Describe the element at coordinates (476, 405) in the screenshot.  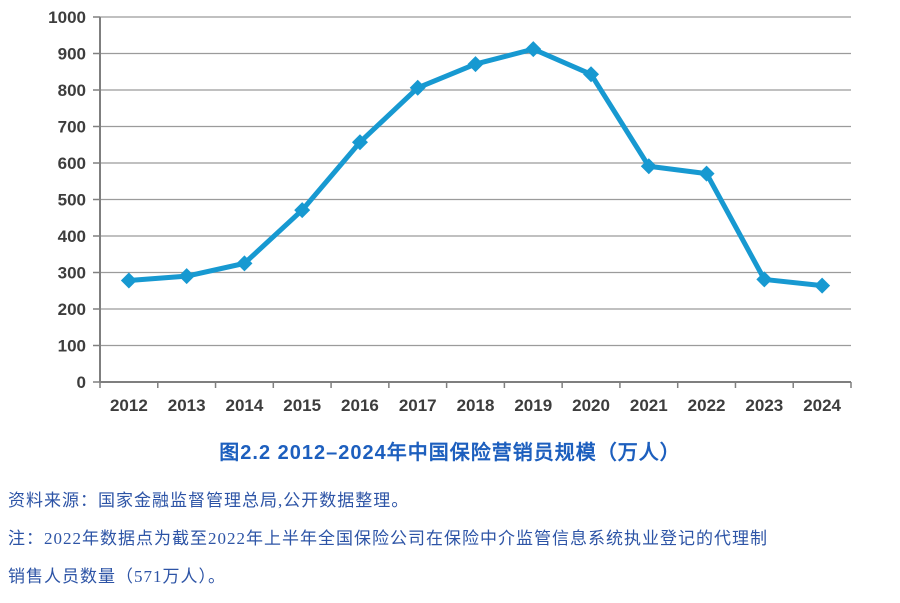
I see `x-axis-label: 2018` at that location.